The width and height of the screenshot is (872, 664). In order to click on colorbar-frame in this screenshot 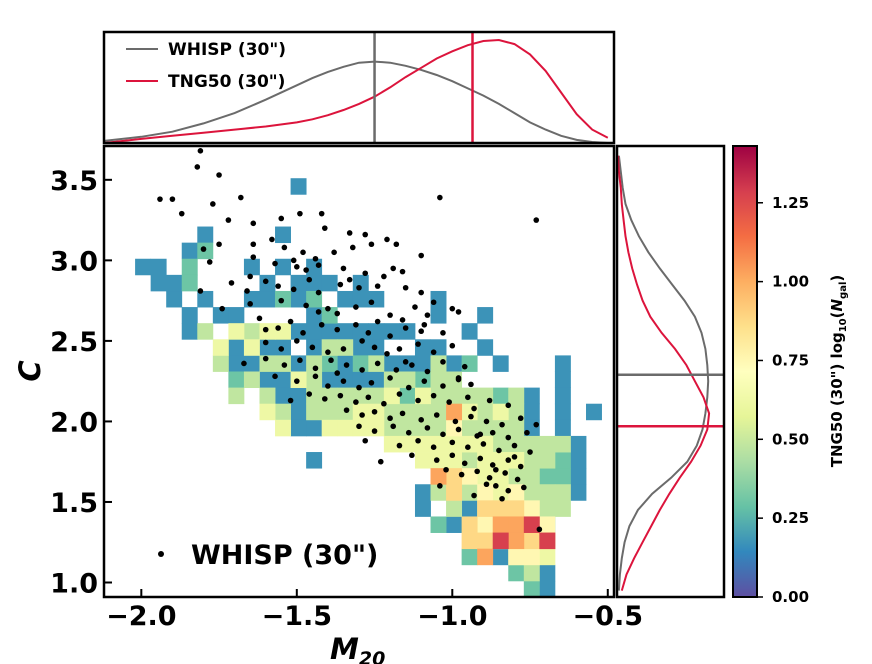, I will do `click(745, 371)`.